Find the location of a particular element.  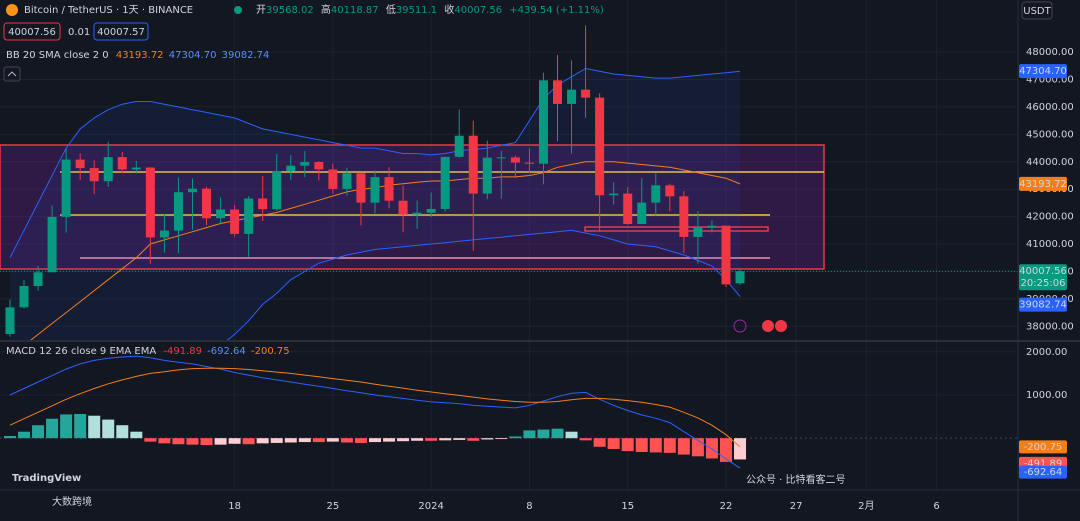

bb-basis-badge is located at coordinates (1043, 183).